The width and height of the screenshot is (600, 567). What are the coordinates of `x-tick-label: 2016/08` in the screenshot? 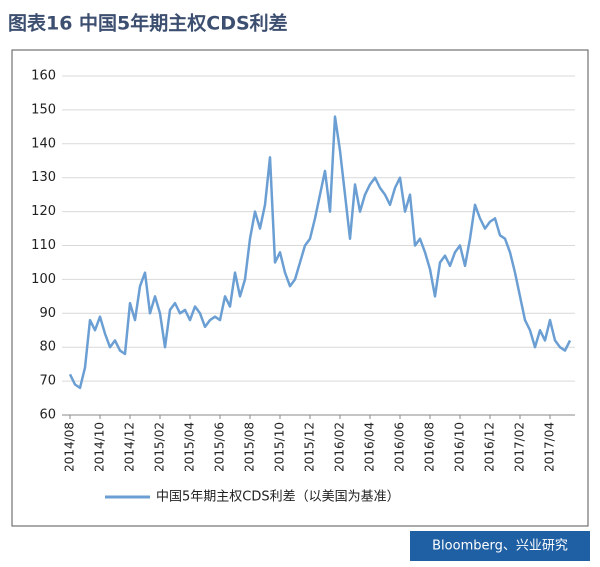 It's located at (430, 447).